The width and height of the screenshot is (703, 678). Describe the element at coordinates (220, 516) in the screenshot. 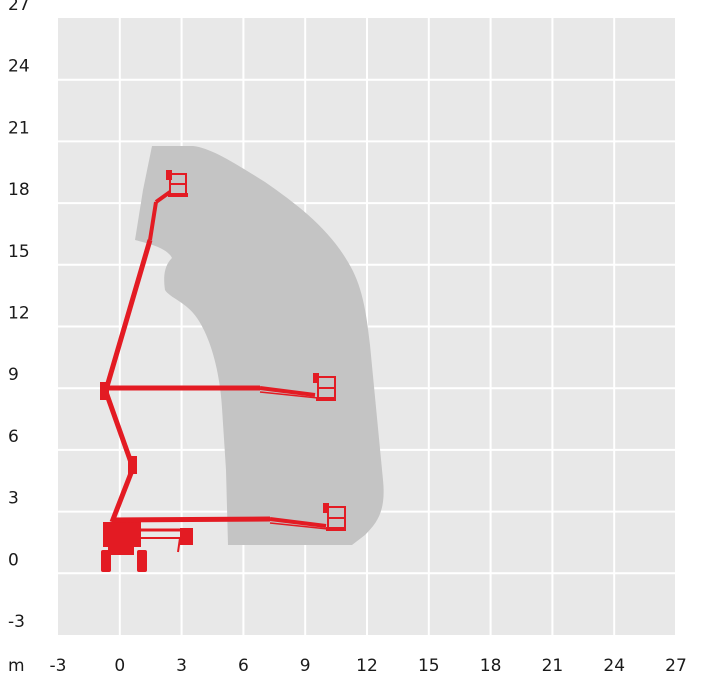

I see `boom-position-low` at that location.